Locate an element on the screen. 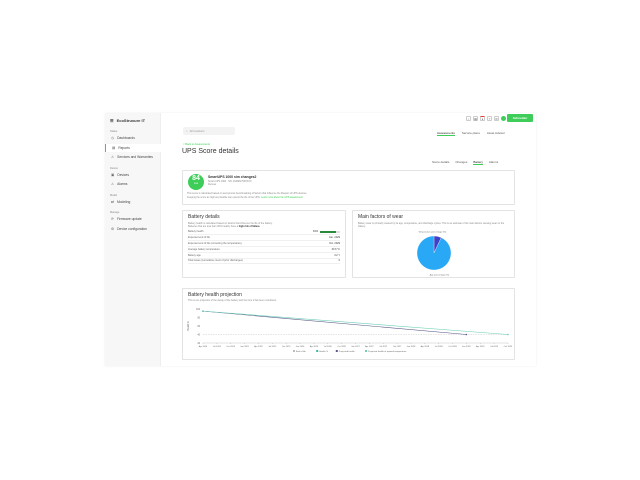 The image size is (640, 480). device-model: Smart-UPS 1000 · SN: AS0981760XXXX is located at coordinates (230, 181).